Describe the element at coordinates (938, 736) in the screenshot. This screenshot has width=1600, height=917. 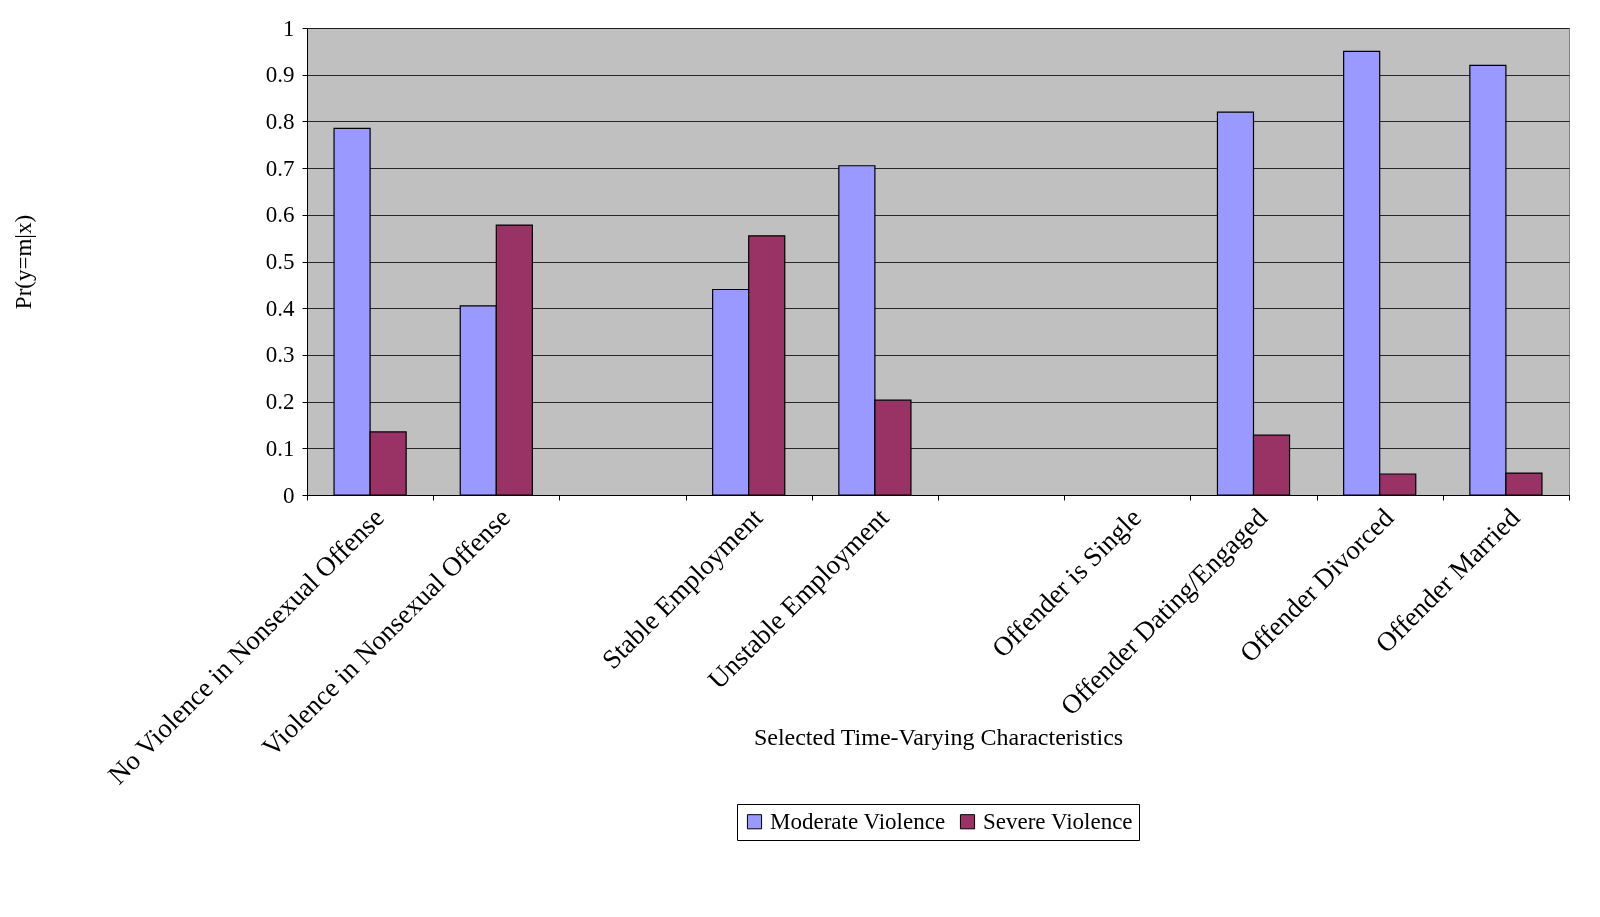
I see `x-axis-title: Selected Time-Varying Characteristics` at that location.